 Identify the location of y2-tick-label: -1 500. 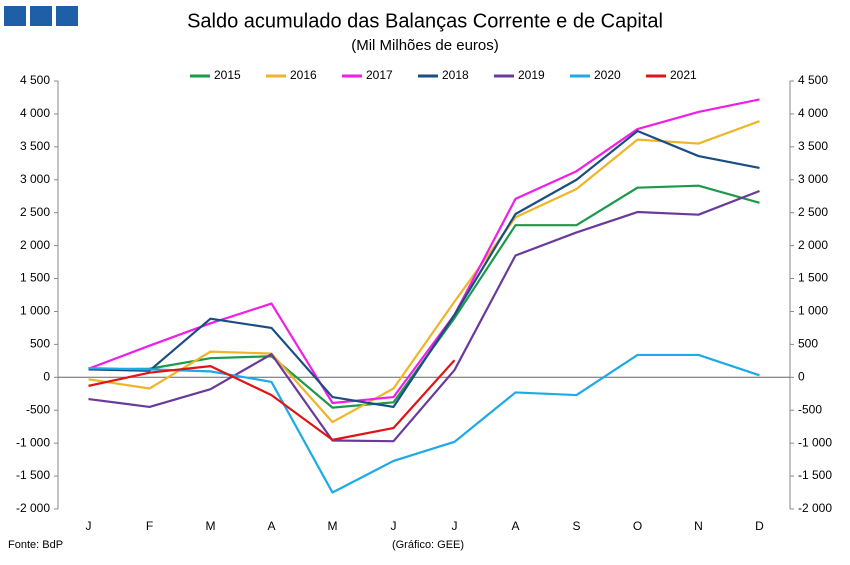
(815, 475).